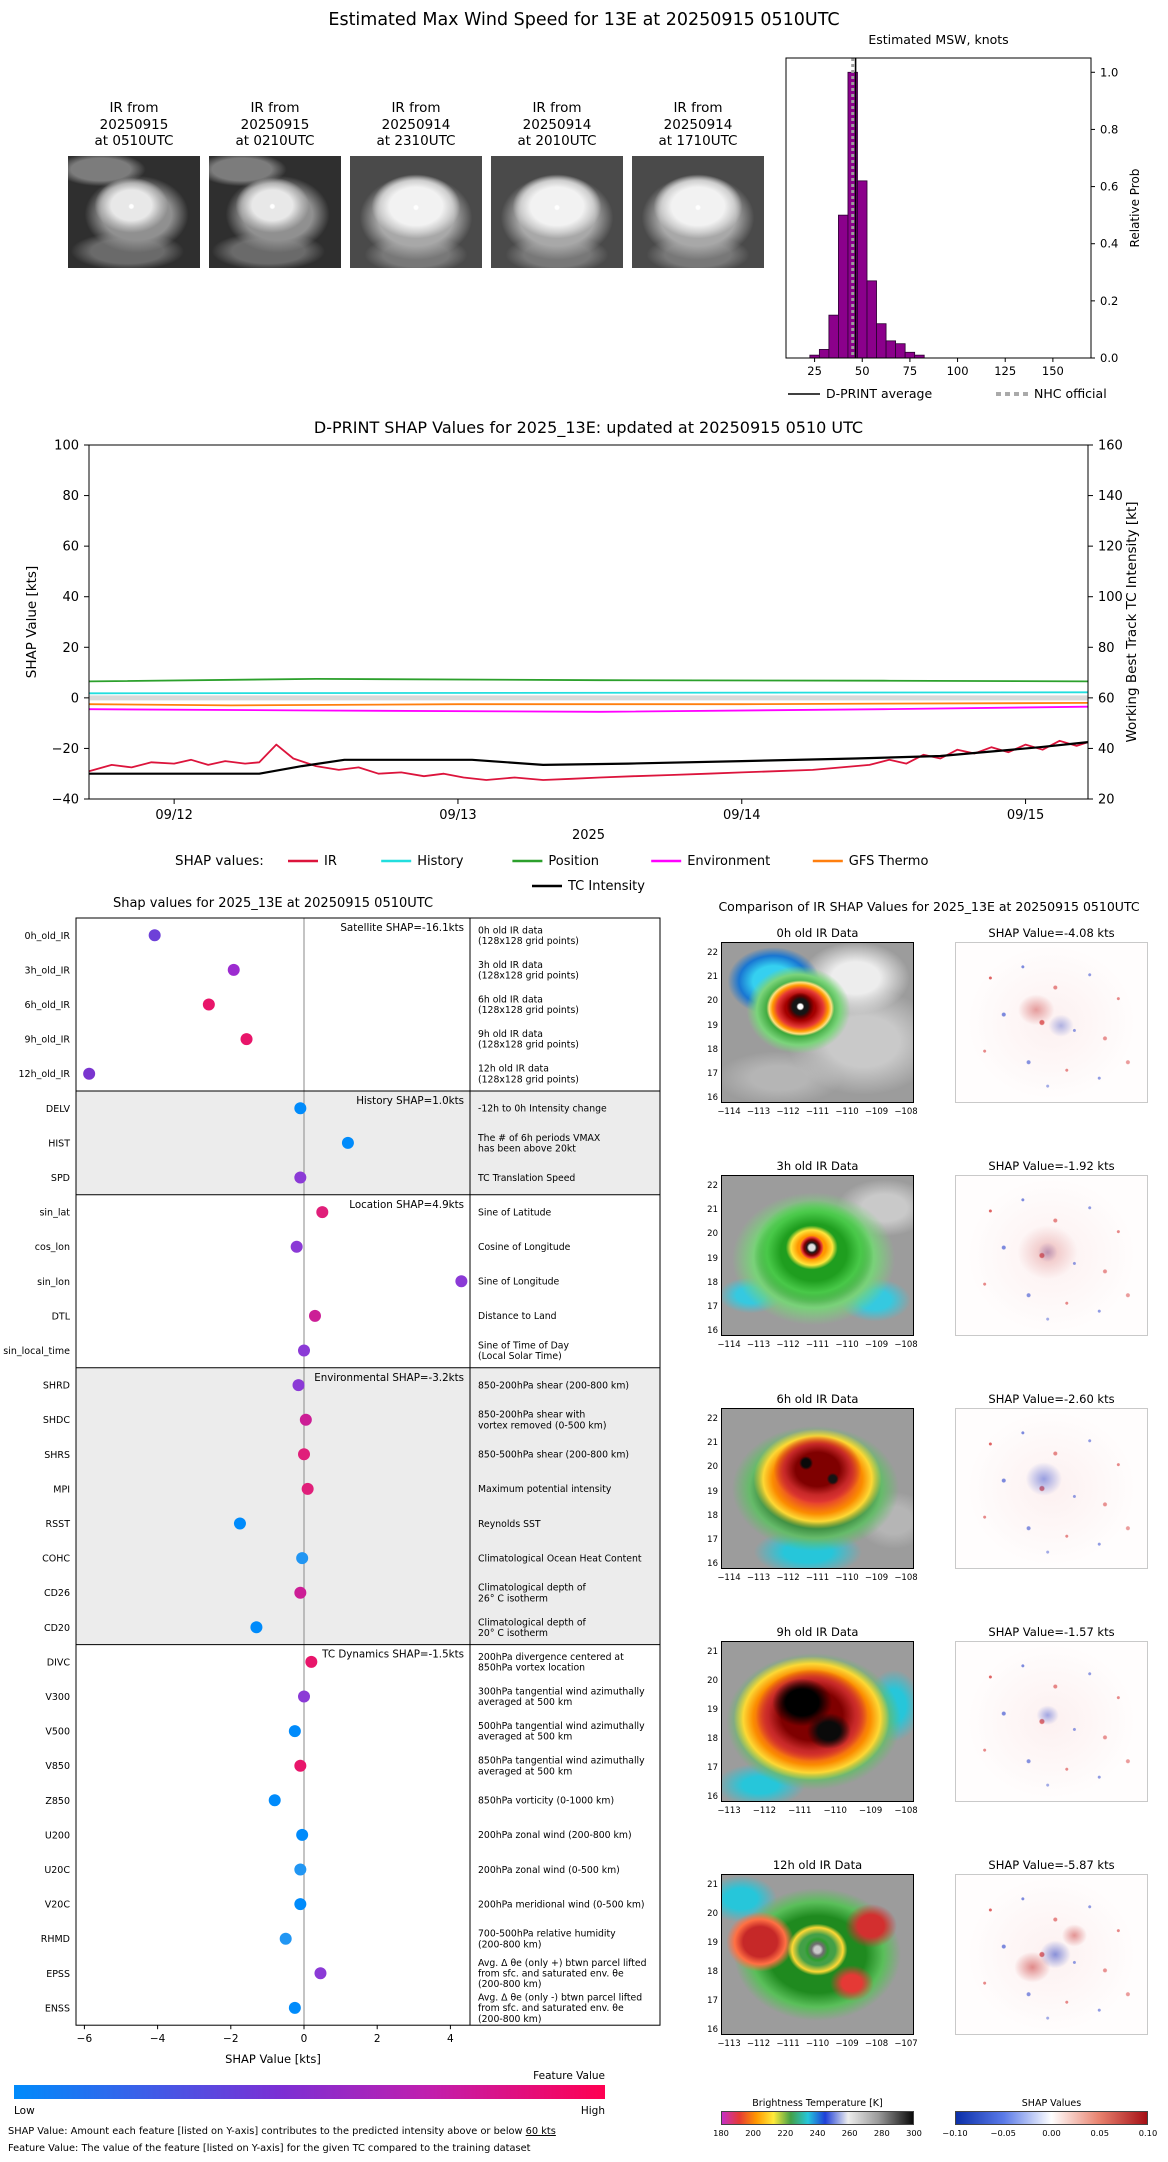 The image size is (1168, 2162). Describe the element at coordinates (1110, 446) in the screenshot. I see `right-tick-label: 160` at that location.